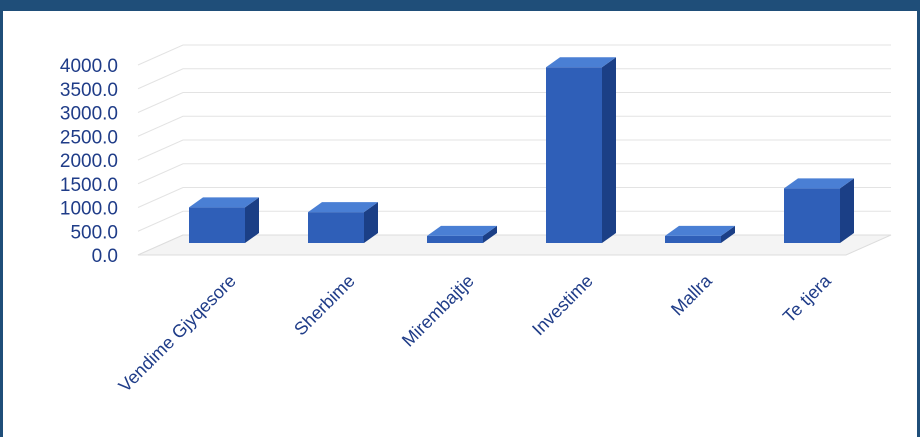  Describe the element at coordinates (94, 232) in the screenshot. I see `y-tick-label: 500.0` at that location.